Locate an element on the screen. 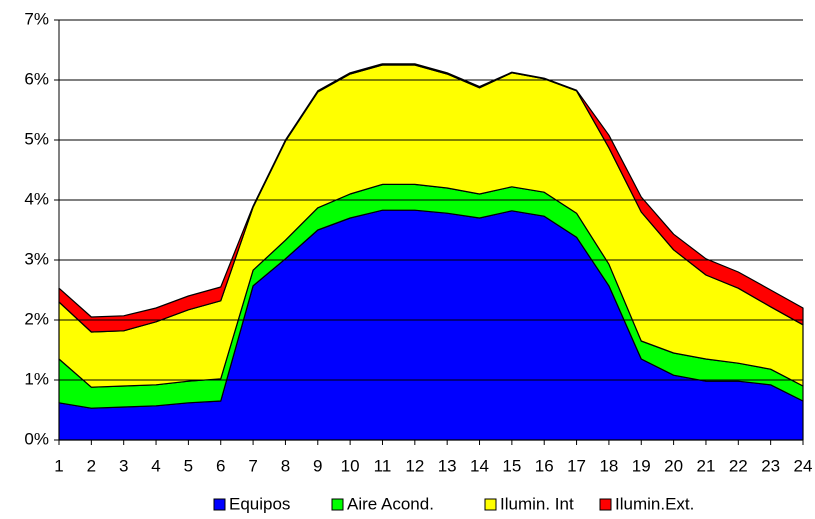 The image size is (815, 519). y-tick-label: 1% is located at coordinates (36, 378).